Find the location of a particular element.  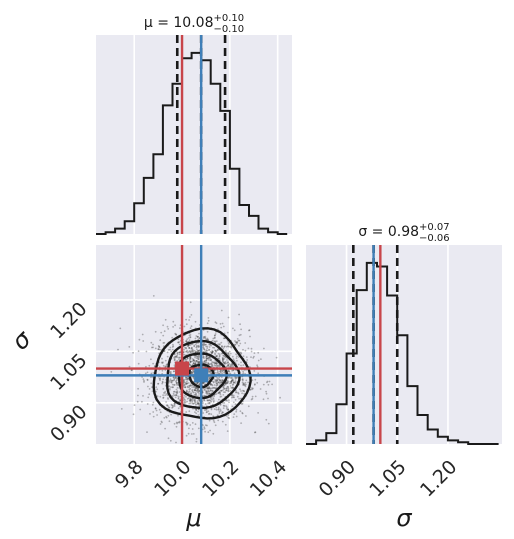

mu-axis-label: μ is located at coordinates (193, 518).